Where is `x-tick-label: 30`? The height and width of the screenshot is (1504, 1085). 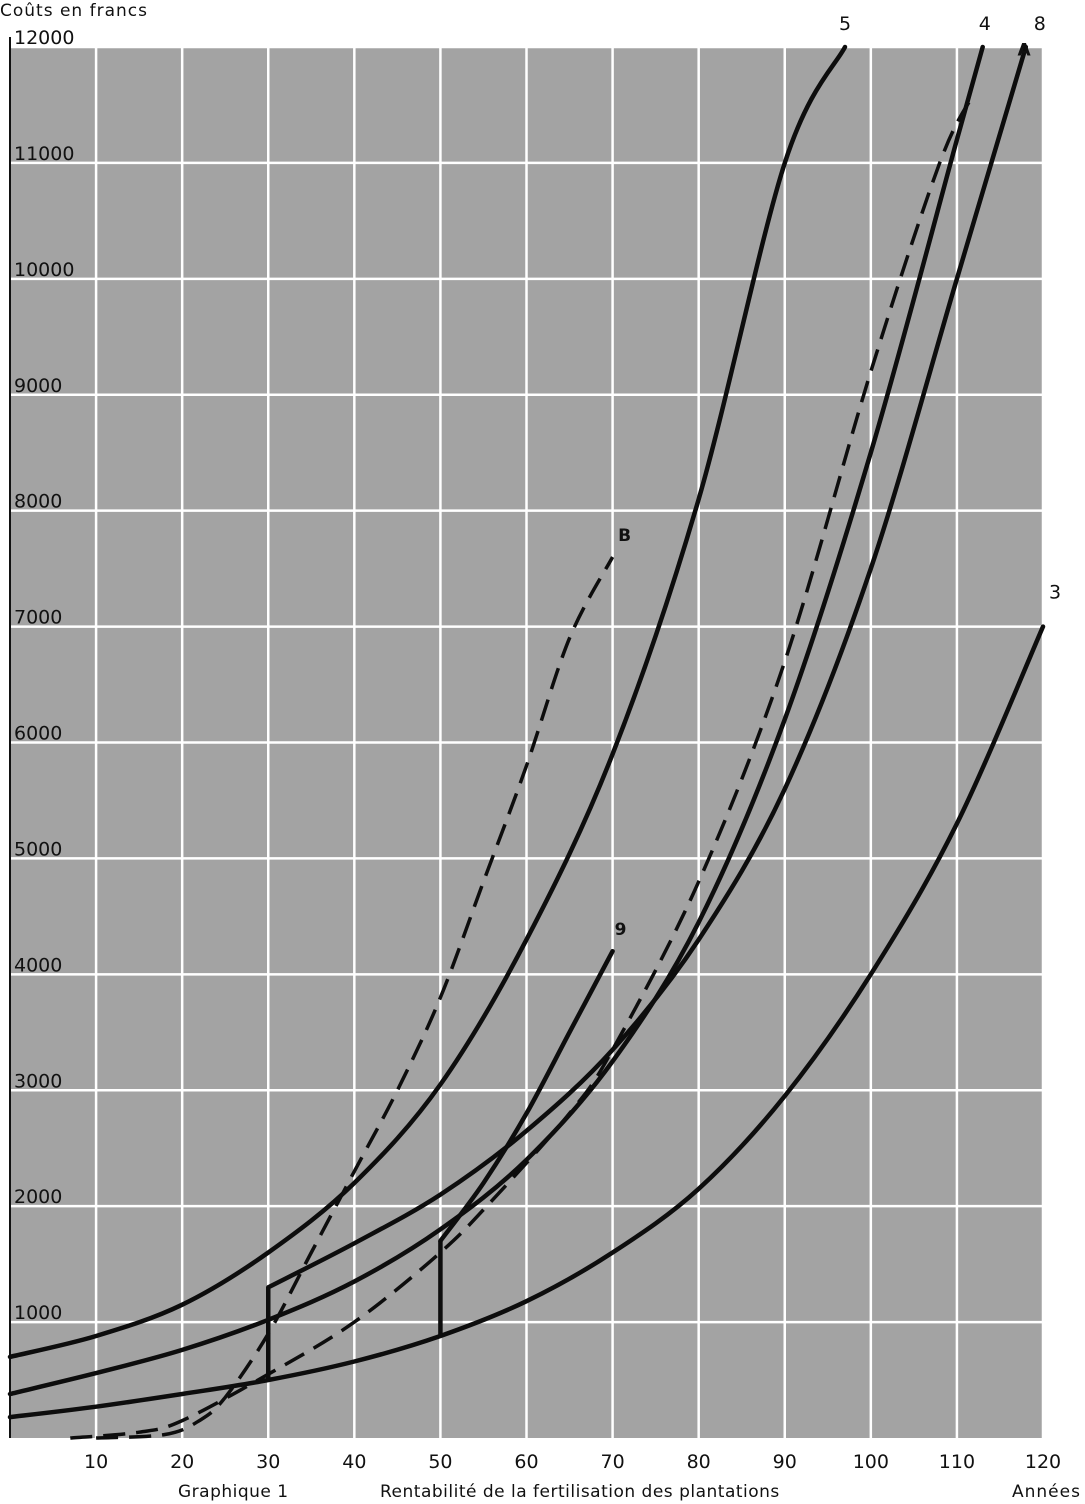
x-tick-label: 30 is located at coordinates (268, 1462).